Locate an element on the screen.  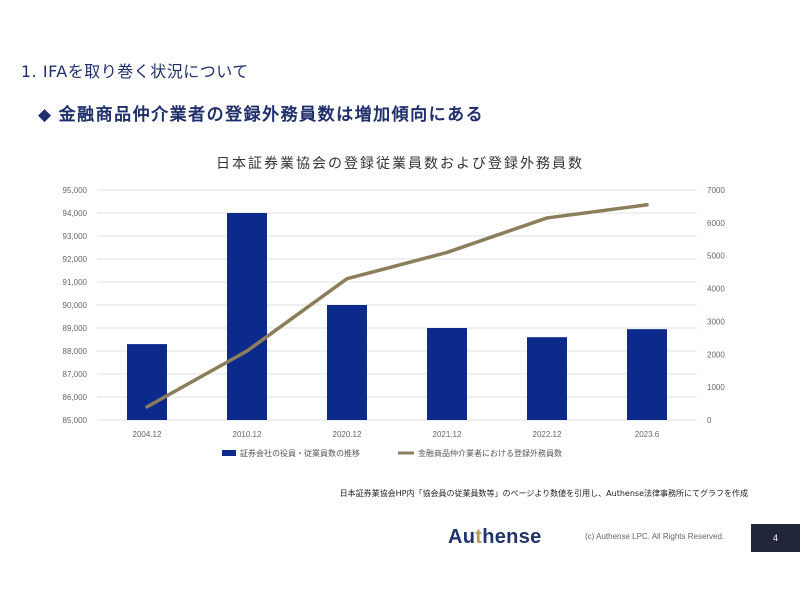
y-right-tick-label: 1000 is located at coordinates (716, 387).